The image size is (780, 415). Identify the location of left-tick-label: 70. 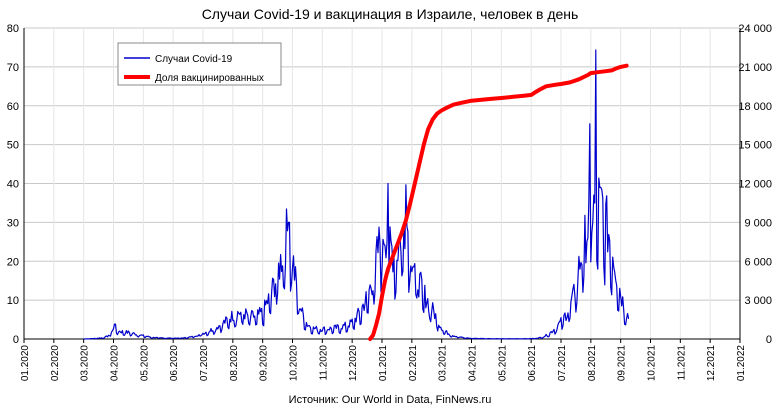
(13, 68).